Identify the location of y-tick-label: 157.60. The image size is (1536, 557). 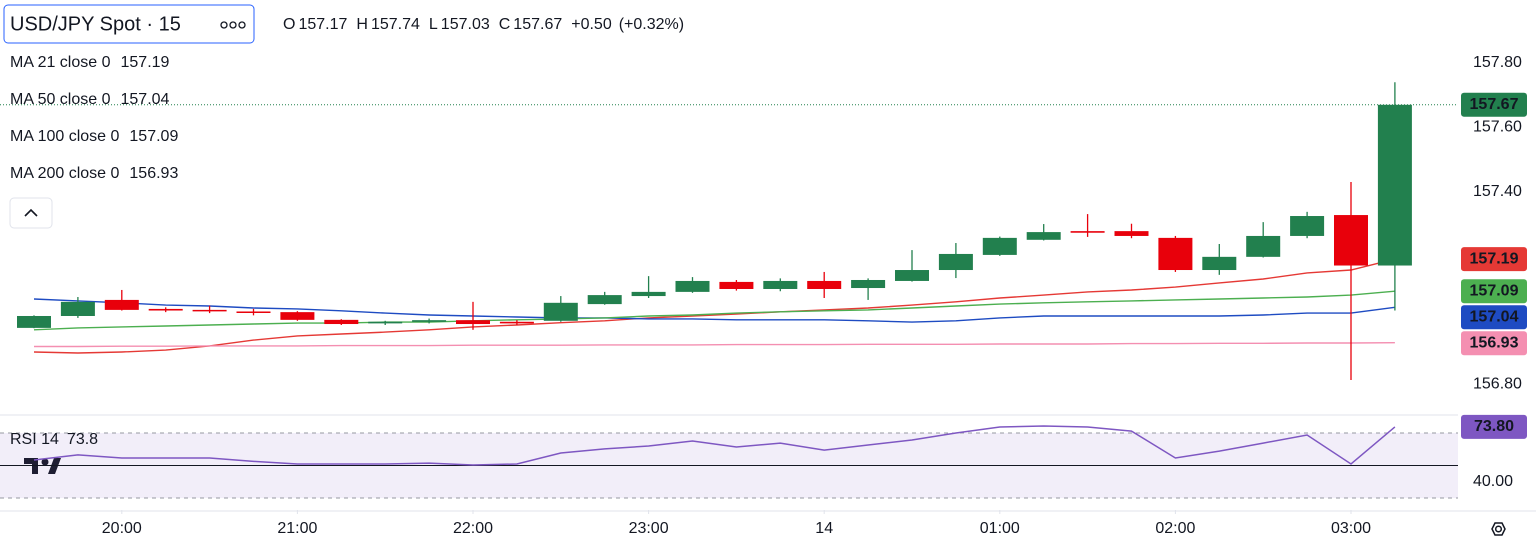
(1497, 127).